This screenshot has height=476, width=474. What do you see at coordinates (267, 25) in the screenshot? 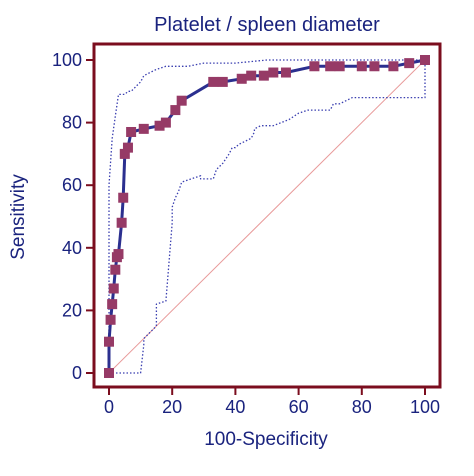
I see `chart-title: Platelet / spleen diameter` at bounding box center [267, 25].